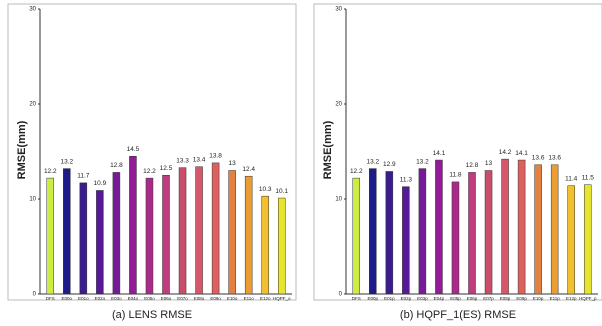 The height and width of the screenshot is (326, 602). What do you see at coordinates (133, 149) in the screenshot?
I see `value-label: 14.5` at bounding box center [133, 149].